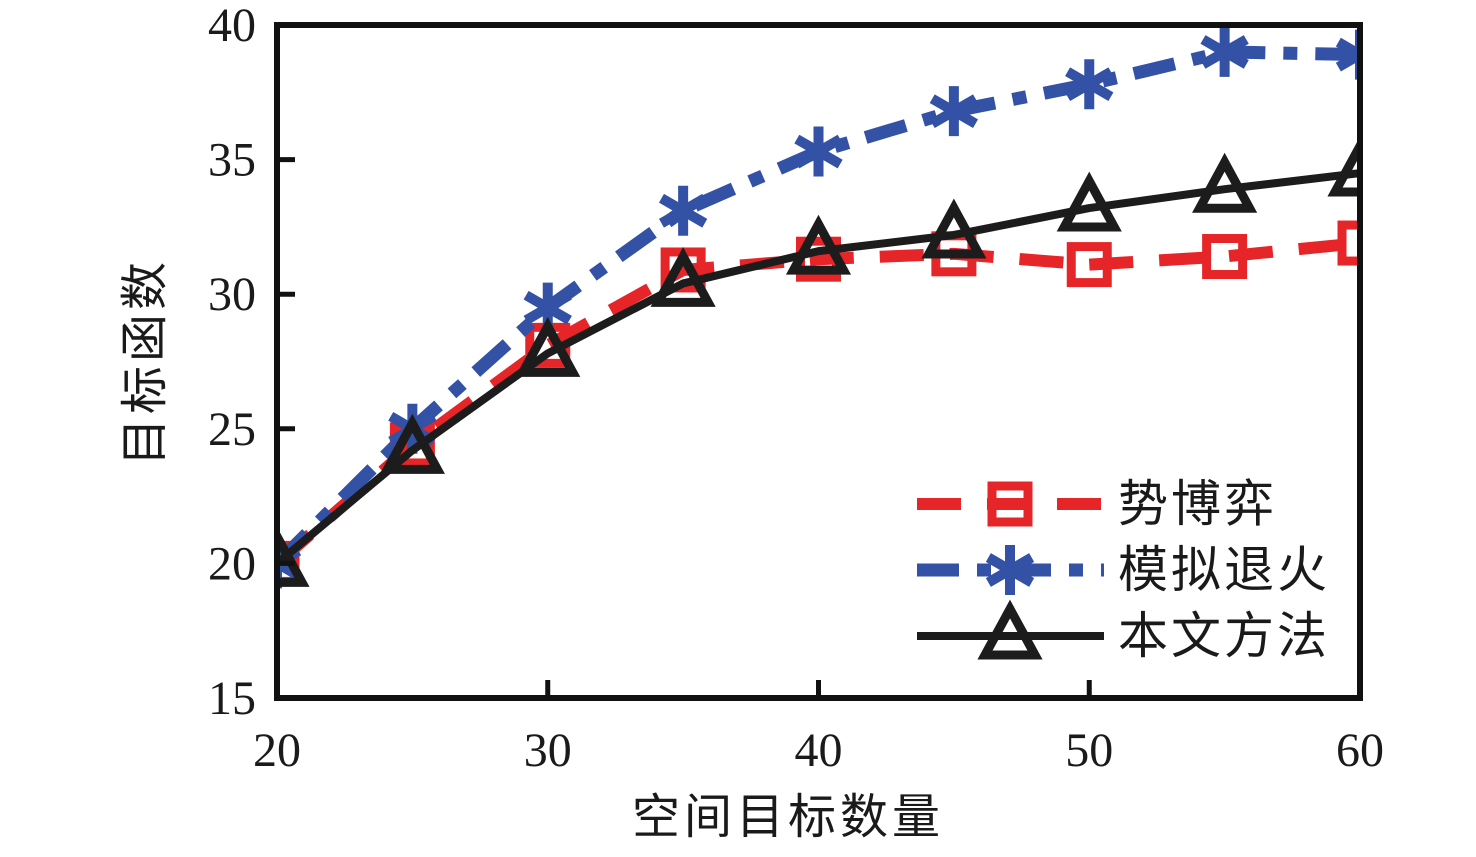 The height and width of the screenshot is (857, 1476). Describe the element at coordinates (1224, 636) in the screenshot. I see `legend-label: 本文方法` at that location.